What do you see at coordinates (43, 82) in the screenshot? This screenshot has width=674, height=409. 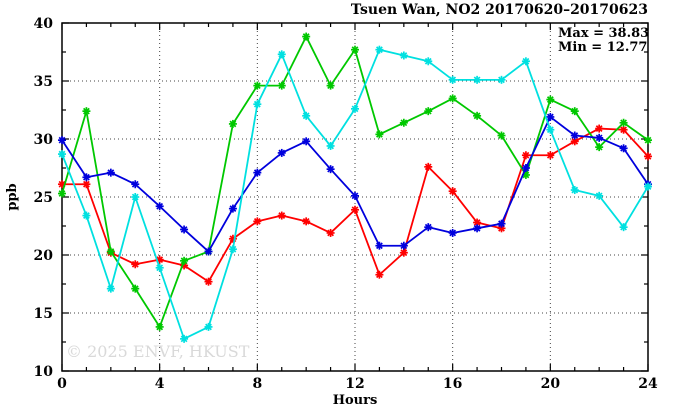 I see `y-tick-label-35: 35` at bounding box center [43, 82].